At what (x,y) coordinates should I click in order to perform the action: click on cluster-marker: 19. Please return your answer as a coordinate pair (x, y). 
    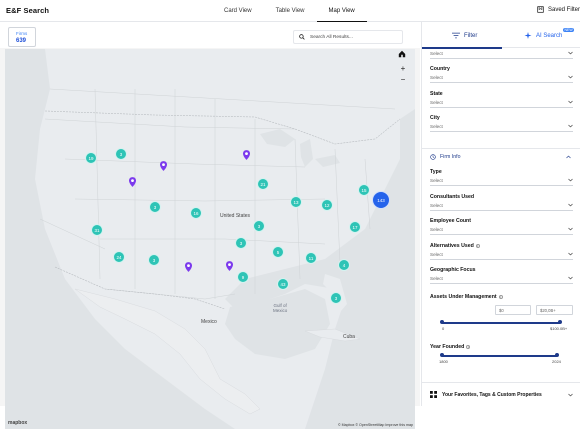
    Looking at the image, I should click on (91, 158).